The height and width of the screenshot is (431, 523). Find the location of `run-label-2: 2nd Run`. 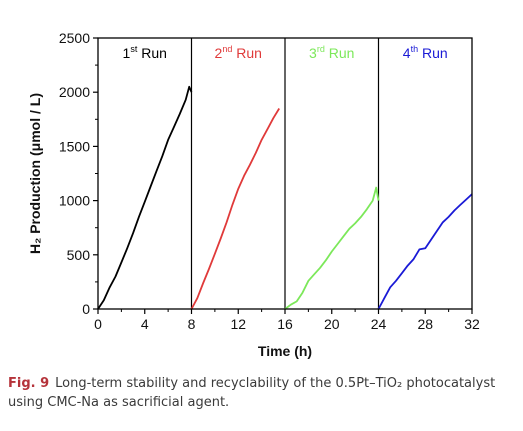

run-label-2: 2nd Run is located at coordinates (238, 52).